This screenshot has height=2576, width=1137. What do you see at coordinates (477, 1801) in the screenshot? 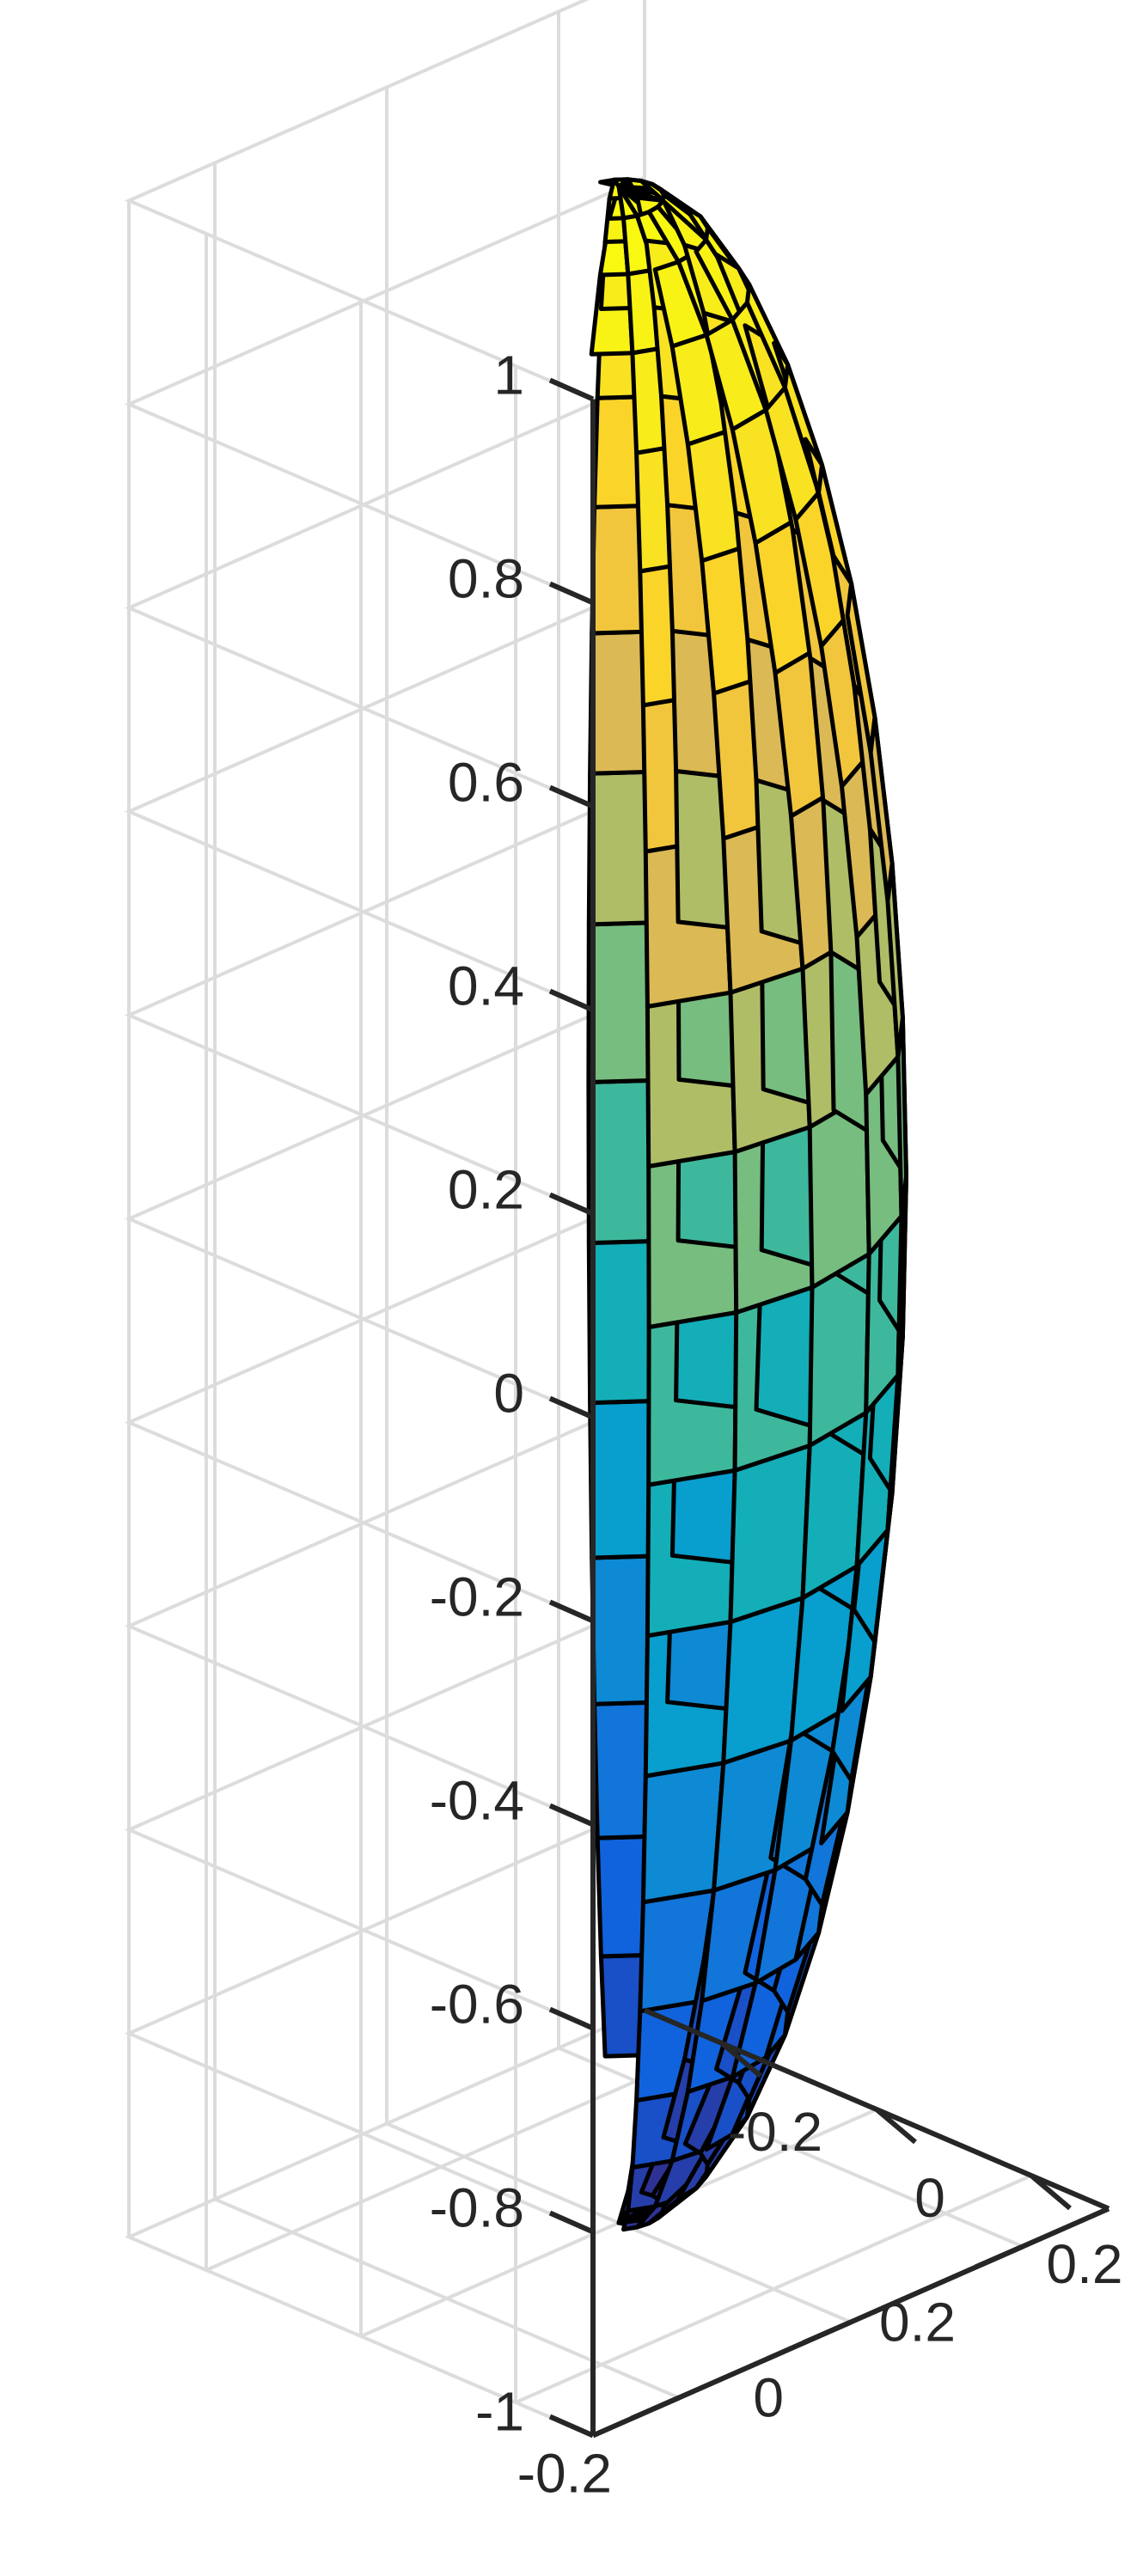
I see `z-tick-label: -0.4` at bounding box center [477, 1801].